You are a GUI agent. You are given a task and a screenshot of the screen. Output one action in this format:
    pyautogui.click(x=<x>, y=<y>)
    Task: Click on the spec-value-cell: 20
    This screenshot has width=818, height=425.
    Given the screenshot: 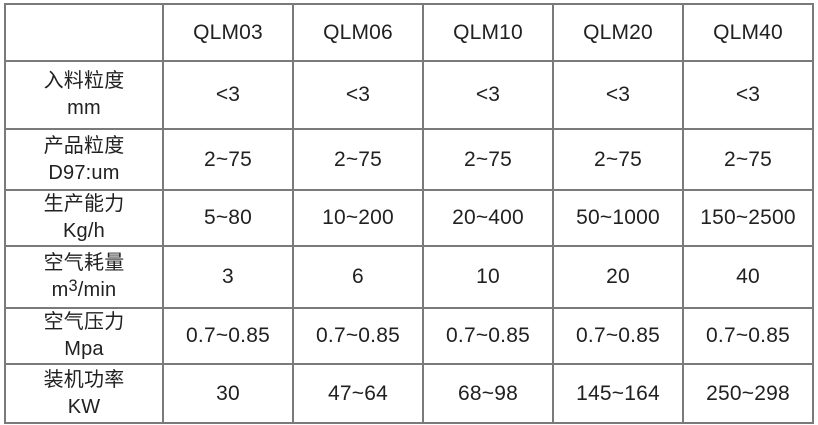 What is the action you would take?
    pyautogui.click(x=618, y=277)
    